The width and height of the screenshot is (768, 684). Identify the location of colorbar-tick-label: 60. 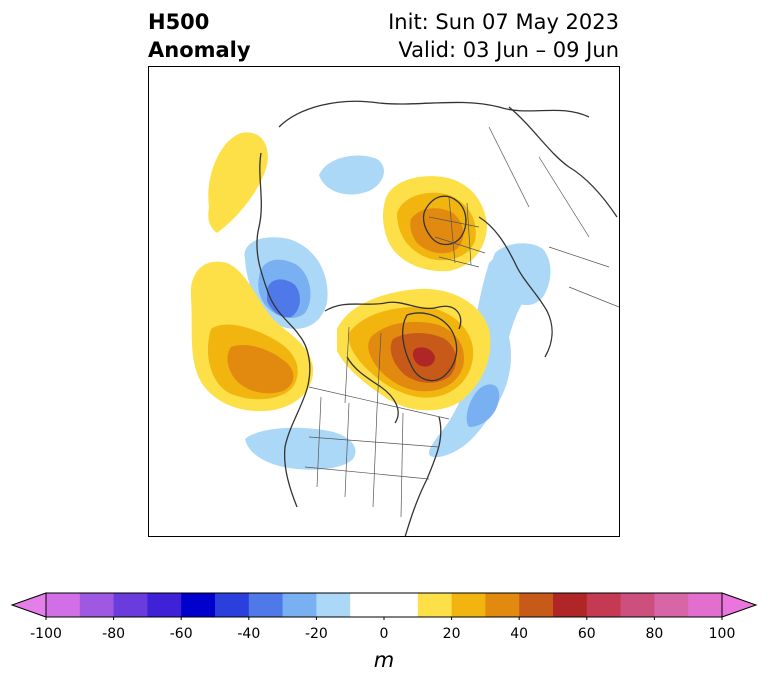
(586, 634).